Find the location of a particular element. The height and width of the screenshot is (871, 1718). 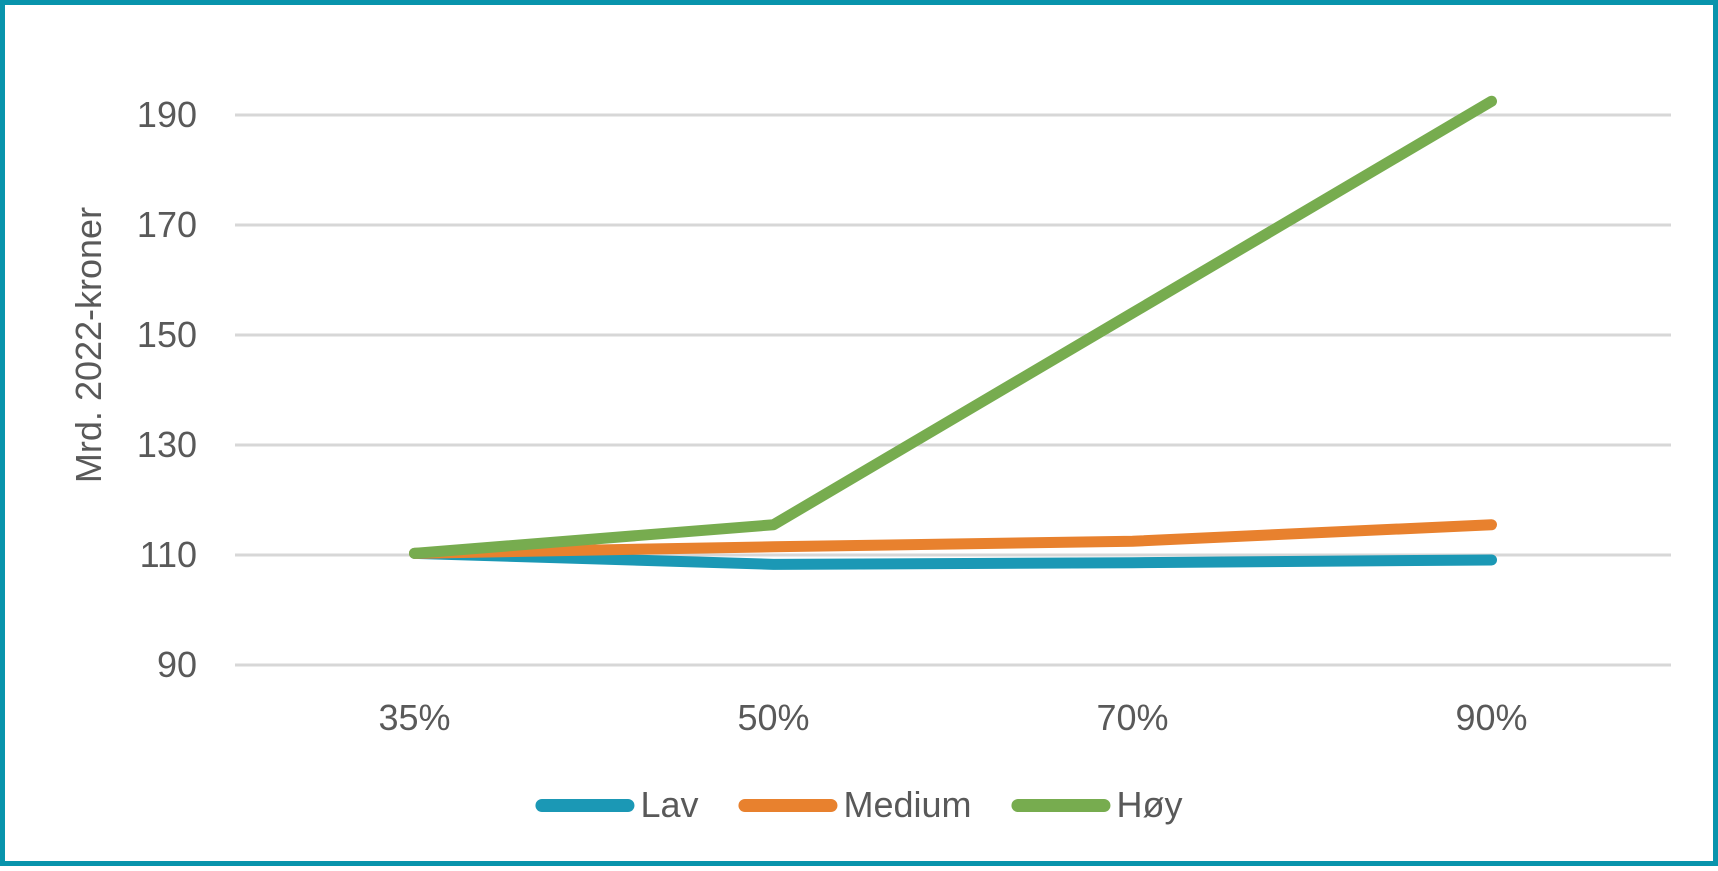

legend-label: Lav is located at coordinates (669, 805).